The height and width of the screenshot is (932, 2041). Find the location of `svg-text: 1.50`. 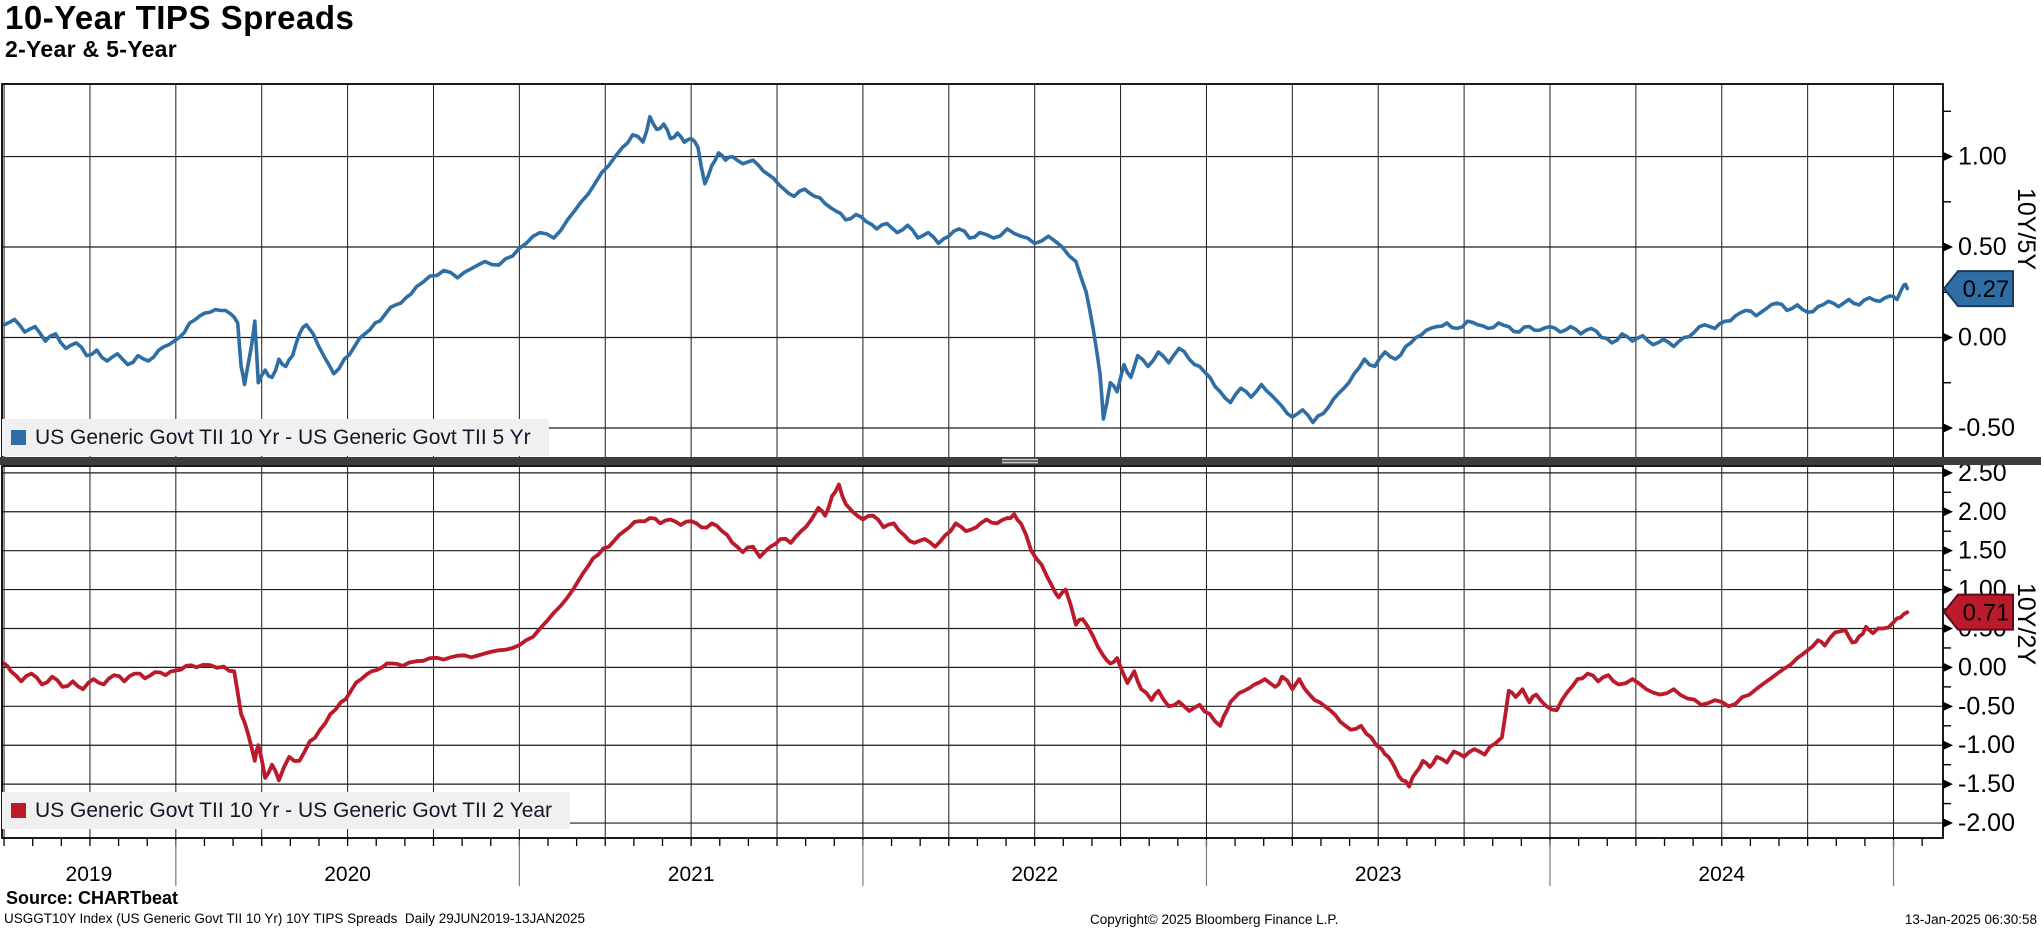

svg-text: 1.50 is located at coordinates (1982, 551).